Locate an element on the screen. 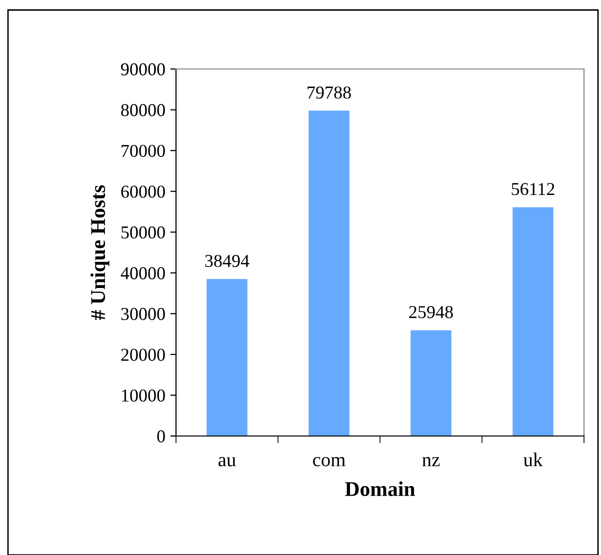  y-tick-label: 50000 is located at coordinates (143, 232).